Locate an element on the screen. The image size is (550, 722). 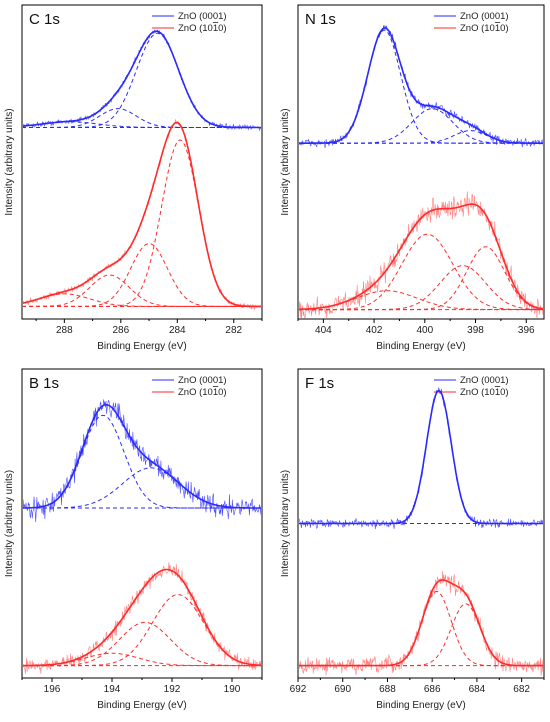
x-tick-label: 196 is located at coordinates (52, 689).